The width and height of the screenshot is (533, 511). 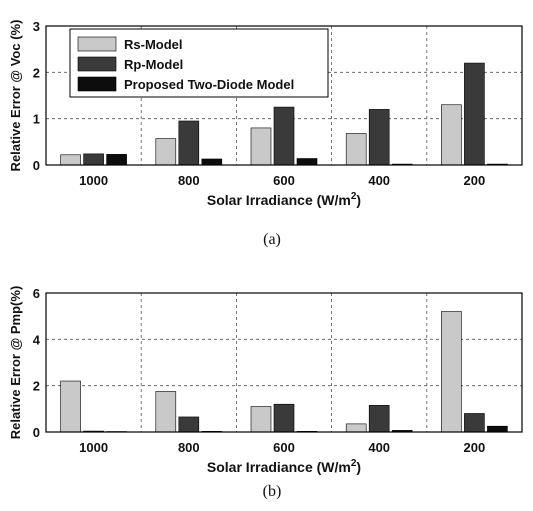 What do you see at coordinates (36, 293) in the screenshot?
I see `y-tick-label: 6` at bounding box center [36, 293].